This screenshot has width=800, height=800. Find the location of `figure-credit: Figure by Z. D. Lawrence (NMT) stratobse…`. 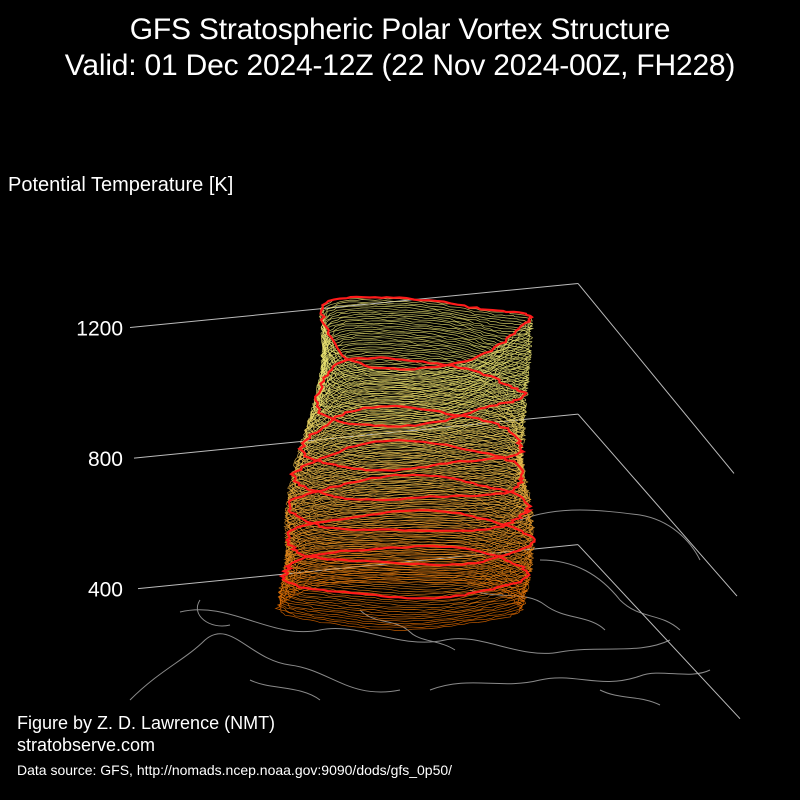

figure-credit: Figure by Z. D. Lawrence (NMT) stratobse… is located at coordinates (146, 734).